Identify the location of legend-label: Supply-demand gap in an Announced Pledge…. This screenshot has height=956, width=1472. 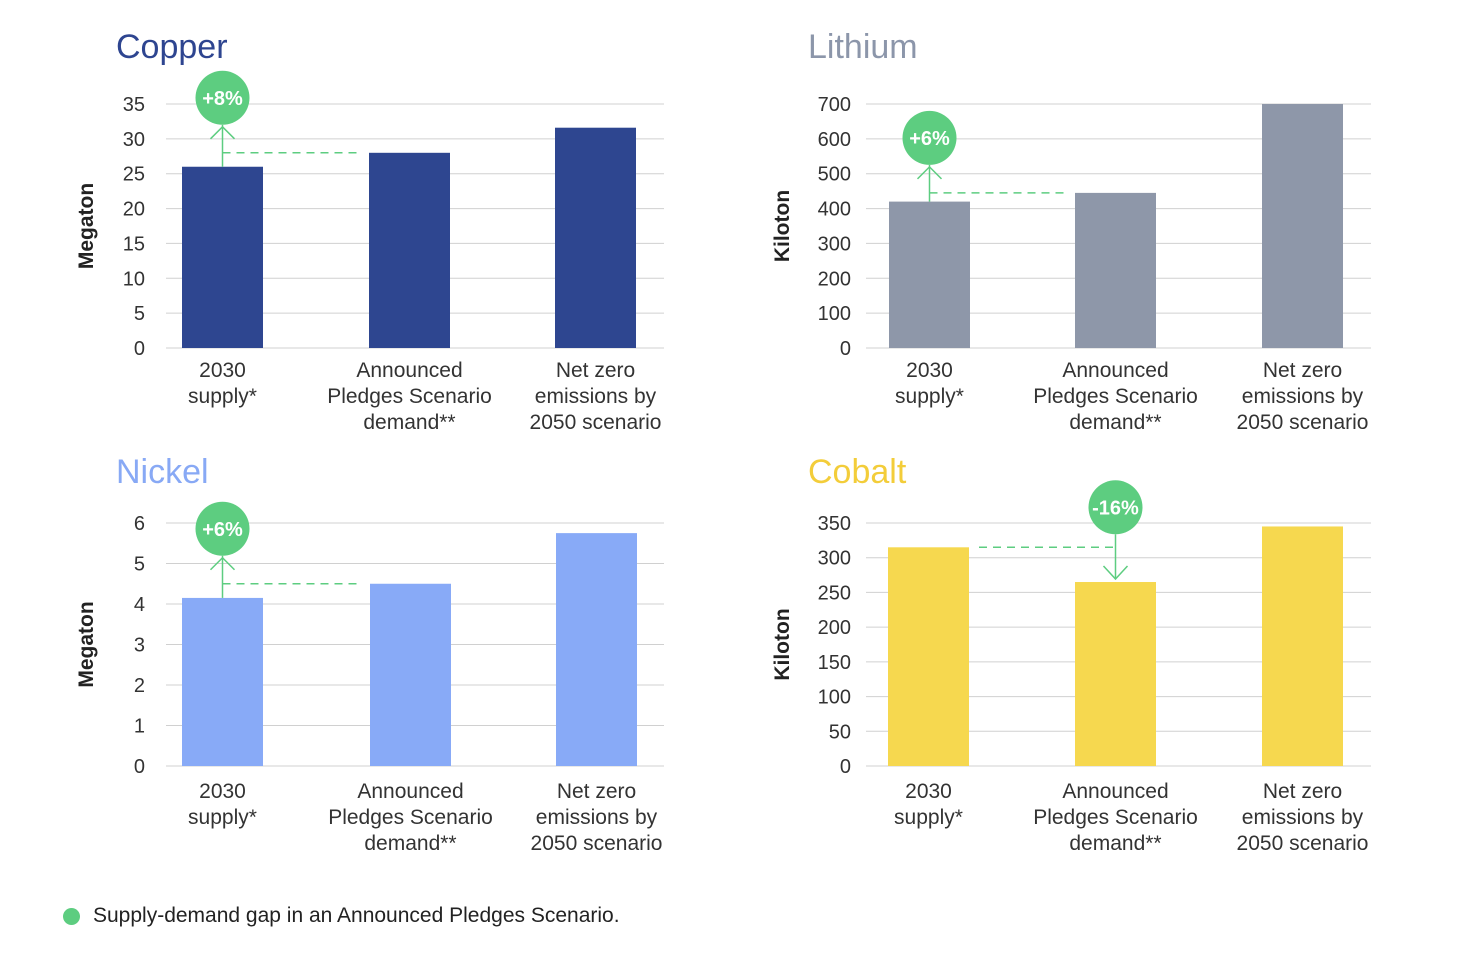
(356, 915).